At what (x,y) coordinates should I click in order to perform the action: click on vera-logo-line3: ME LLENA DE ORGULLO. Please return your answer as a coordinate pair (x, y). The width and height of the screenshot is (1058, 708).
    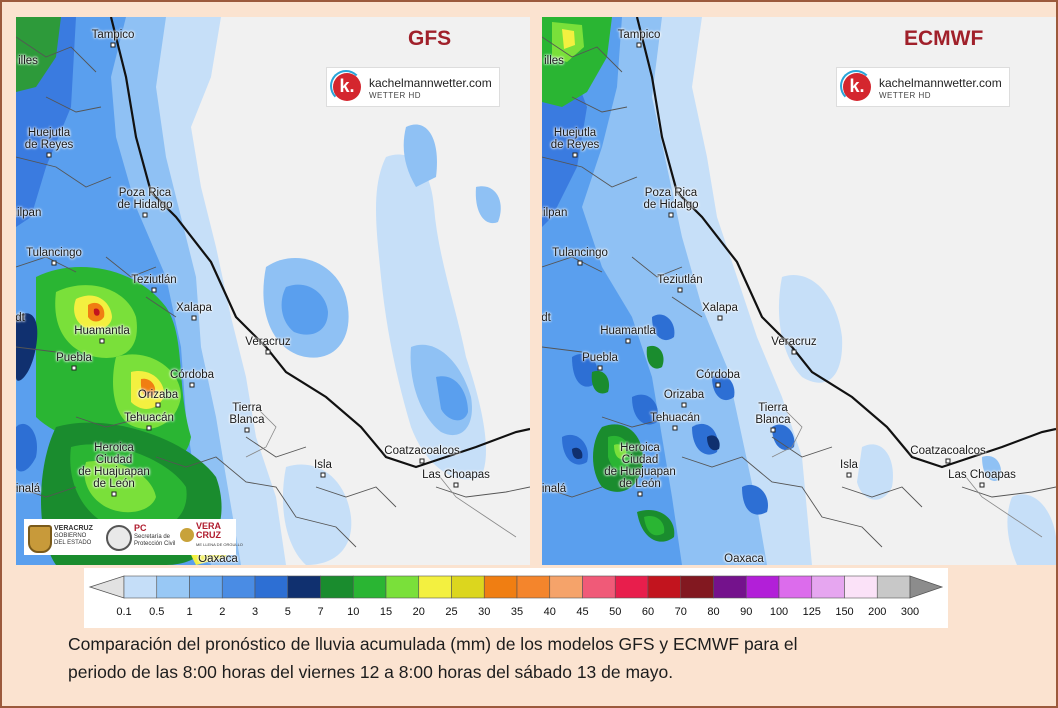
    Looking at the image, I should click on (219, 544).